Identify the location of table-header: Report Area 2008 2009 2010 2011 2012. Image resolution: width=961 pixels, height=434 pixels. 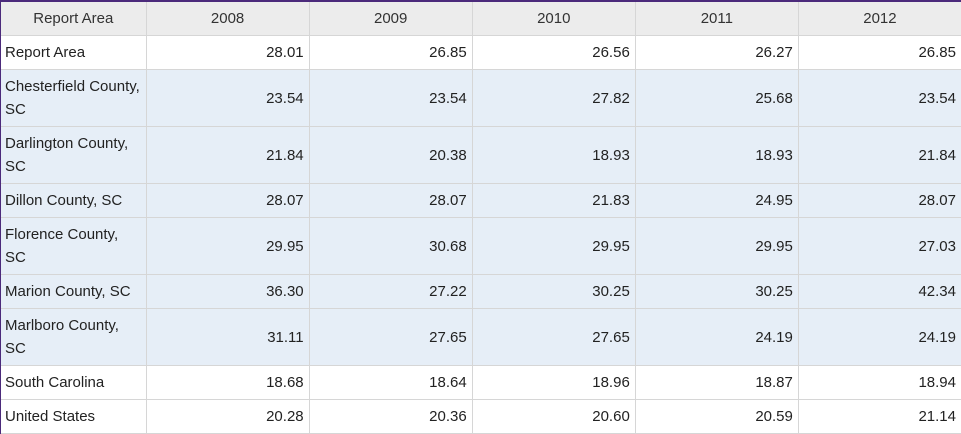
(481, 19).